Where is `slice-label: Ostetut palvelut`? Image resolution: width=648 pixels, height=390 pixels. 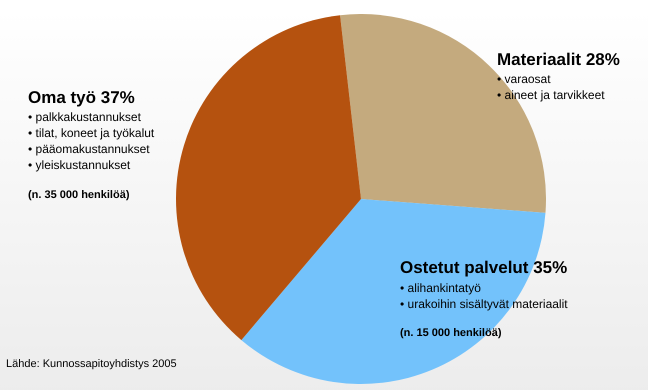
slice-label: Ostetut palvelut is located at coordinates (464, 267).